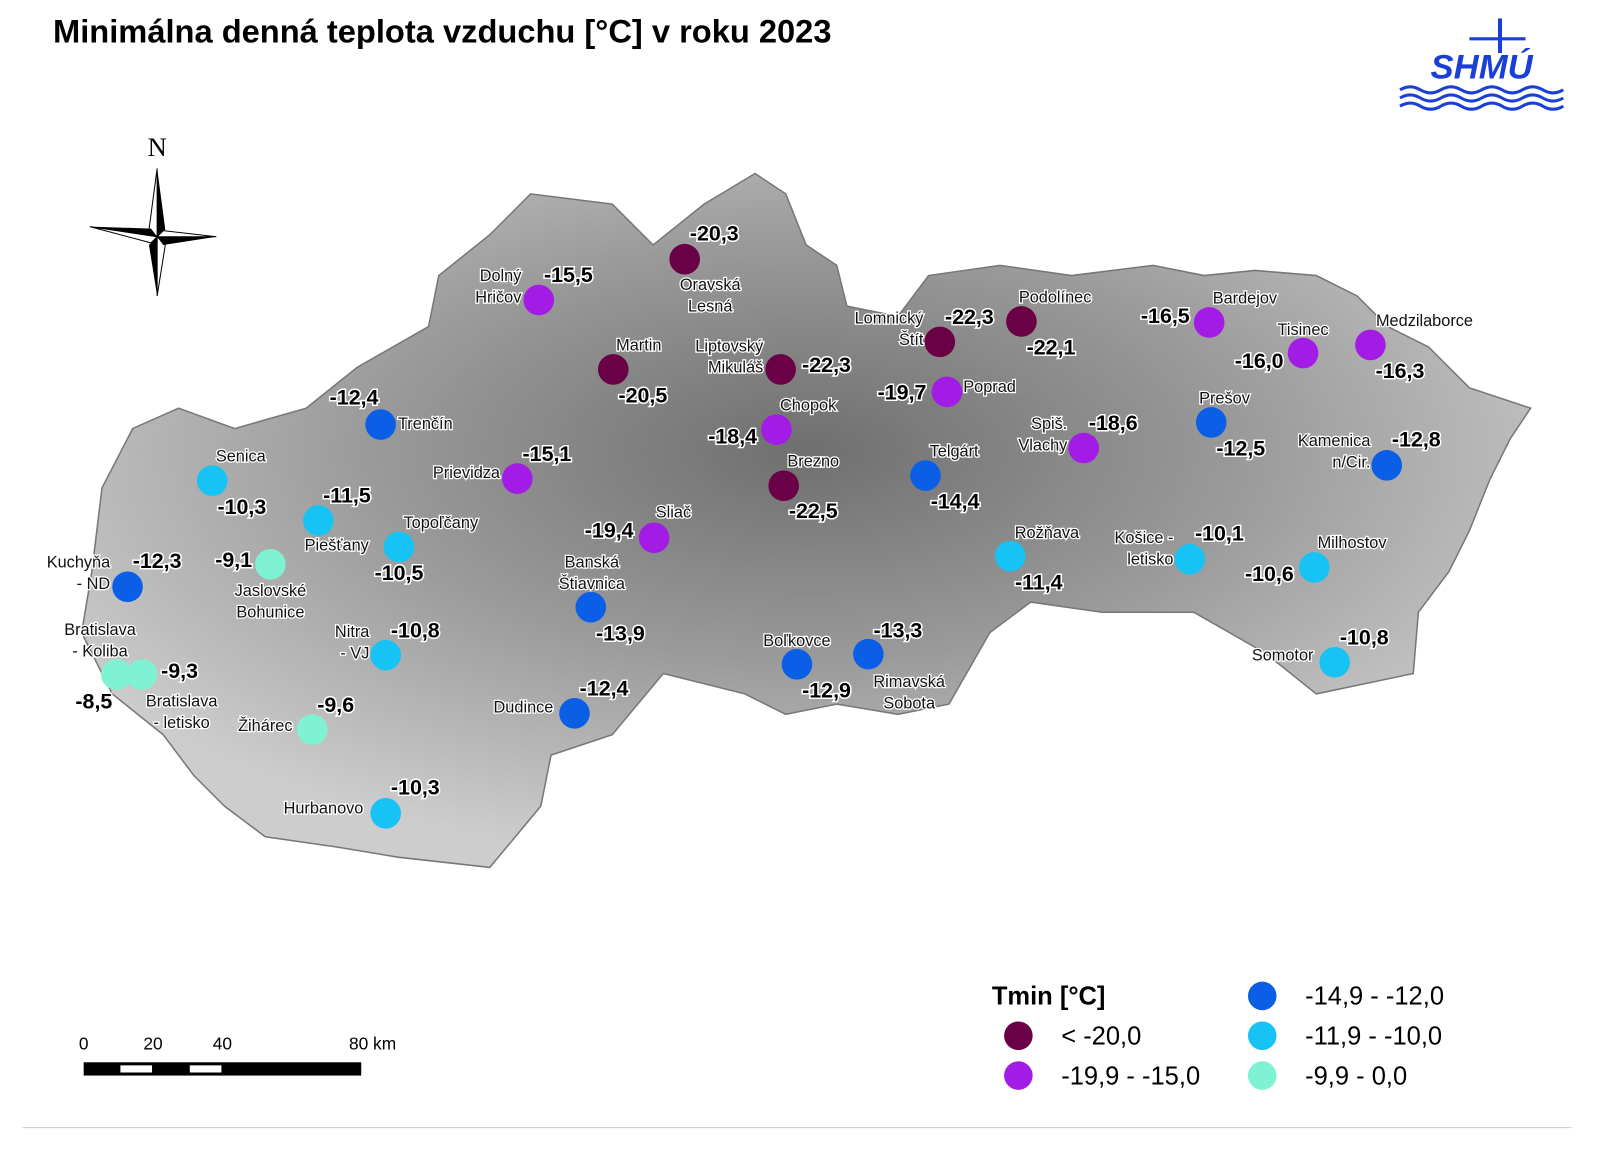 The image size is (1600, 1151). What do you see at coordinates (1356, 1076) in the screenshot?
I see `legend-label: -9,9 - 0,0` at bounding box center [1356, 1076].